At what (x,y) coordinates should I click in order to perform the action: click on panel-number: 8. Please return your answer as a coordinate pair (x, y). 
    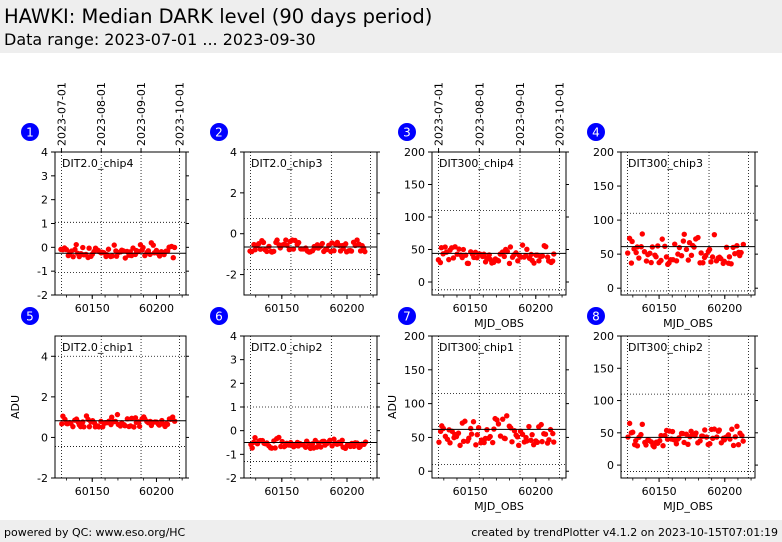
    Looking at the image, I should click on (596, 317).